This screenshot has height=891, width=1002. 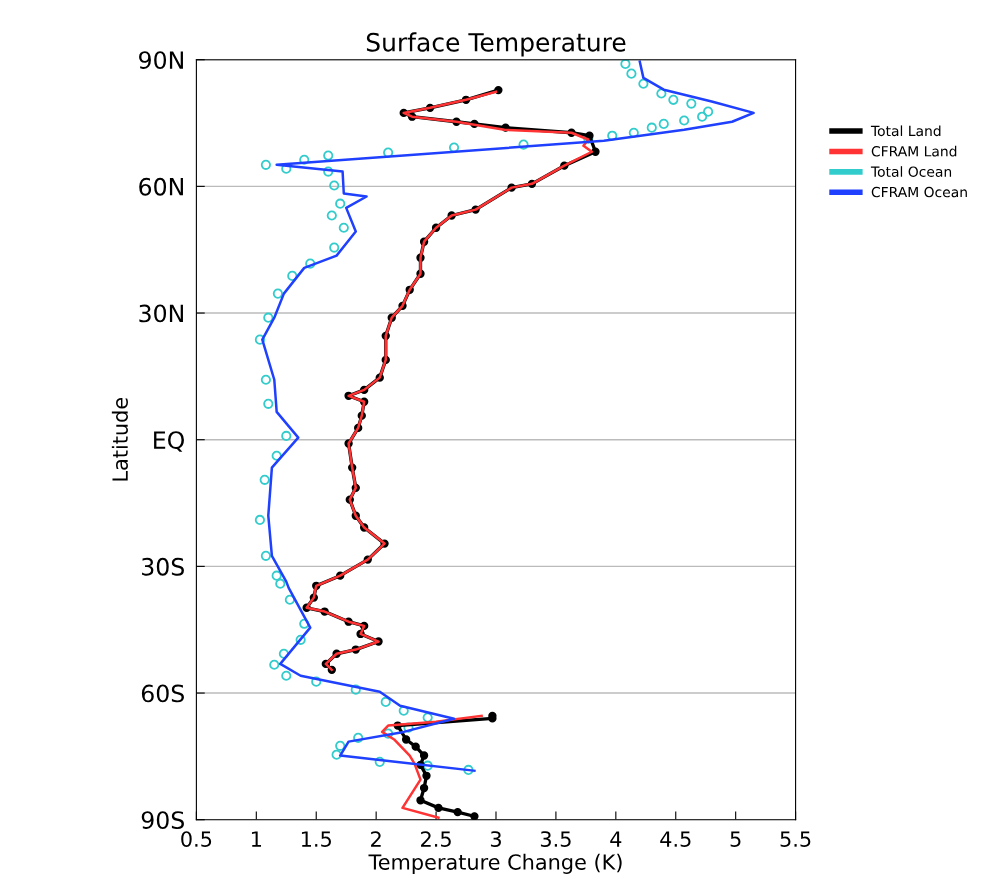 I want to click on x-tick-label: 3, so click(x=495, y=839).